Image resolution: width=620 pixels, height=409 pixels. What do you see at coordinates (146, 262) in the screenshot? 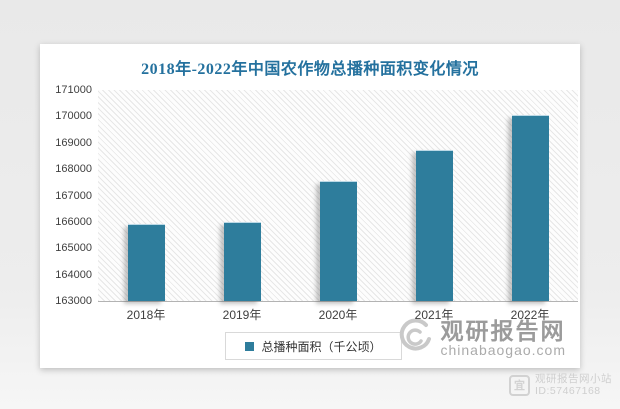
I see `bar-2018年` at bounding box center [146, 262].